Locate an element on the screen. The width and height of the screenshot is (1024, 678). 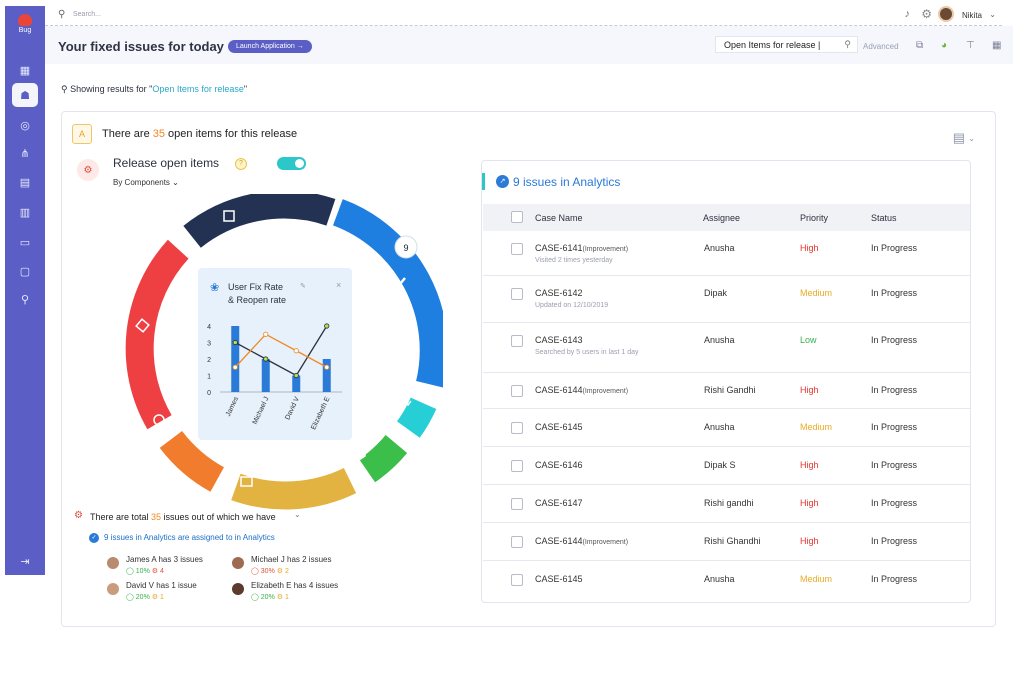
user-fix-rate-chart: 0 1 2 3 4 James Michael J David V Elizabeth E is located at coordinates (274, 377).